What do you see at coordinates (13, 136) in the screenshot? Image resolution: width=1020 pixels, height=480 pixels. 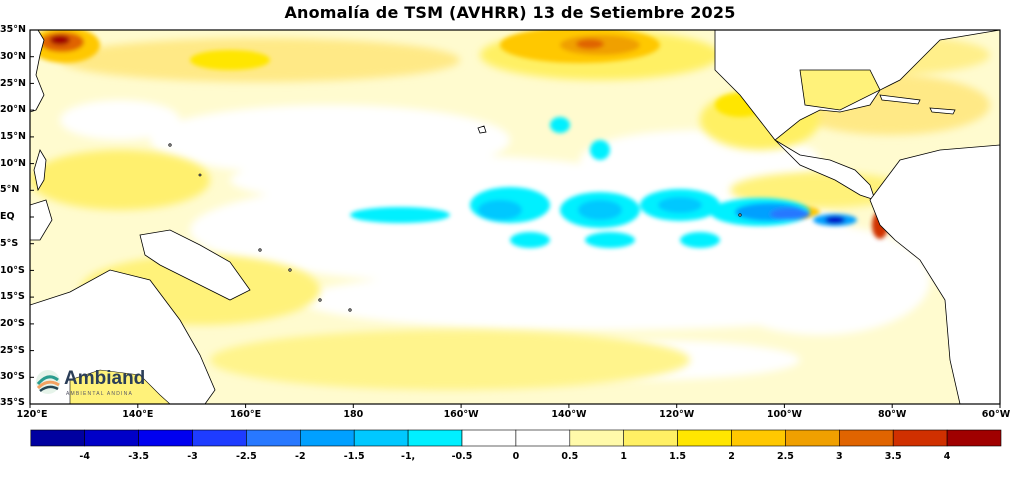 I see `lat-label: 15°N` at bounding box center [13, 136].